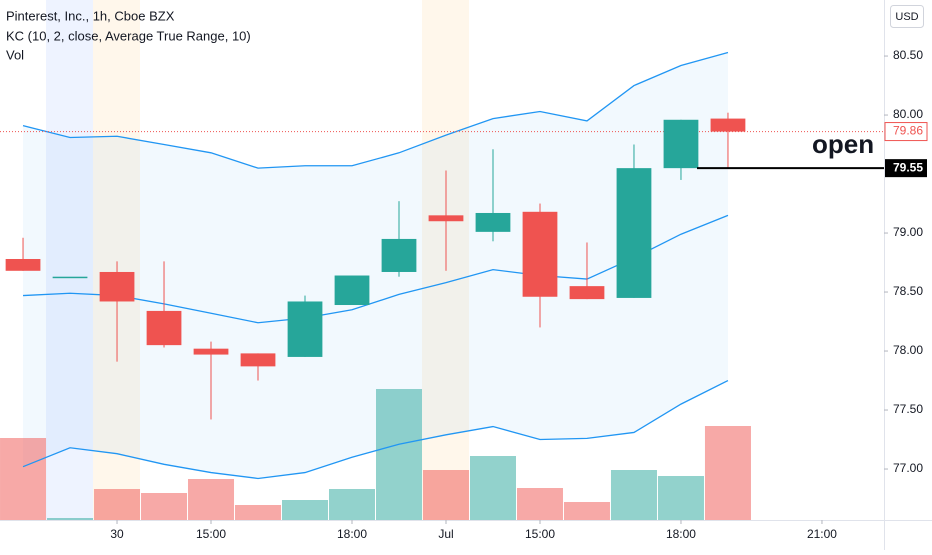 The image size is (932, 555). I want to click on currency-box, so click(907, 16).